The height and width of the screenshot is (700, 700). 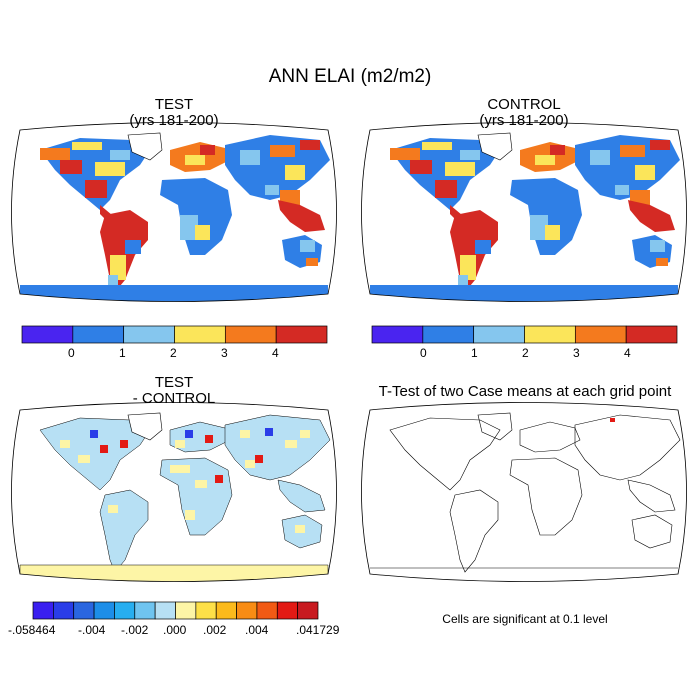 What do you see at coordinates (174, 382) in the screenshot?
I see `diff-title: TEST` at bounding box center [174, 382].